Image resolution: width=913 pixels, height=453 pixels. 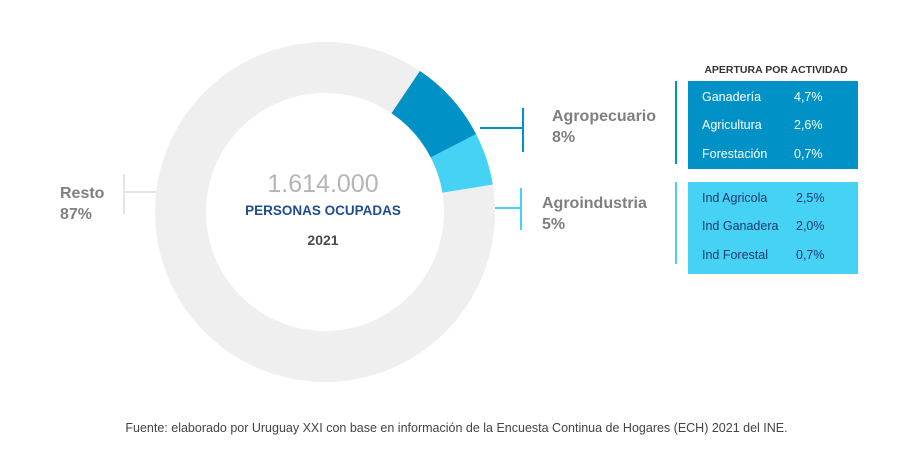 I want to click on breakdown-row: Ind Forestal 0,7%, so click(x=774, y=258).